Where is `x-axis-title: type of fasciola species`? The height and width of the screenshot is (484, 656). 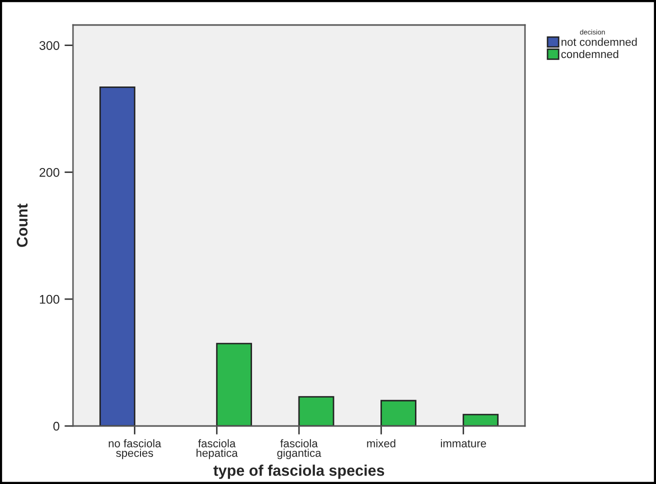
x-axis-title: type of fasciola species is located at coordinates (298, 471).